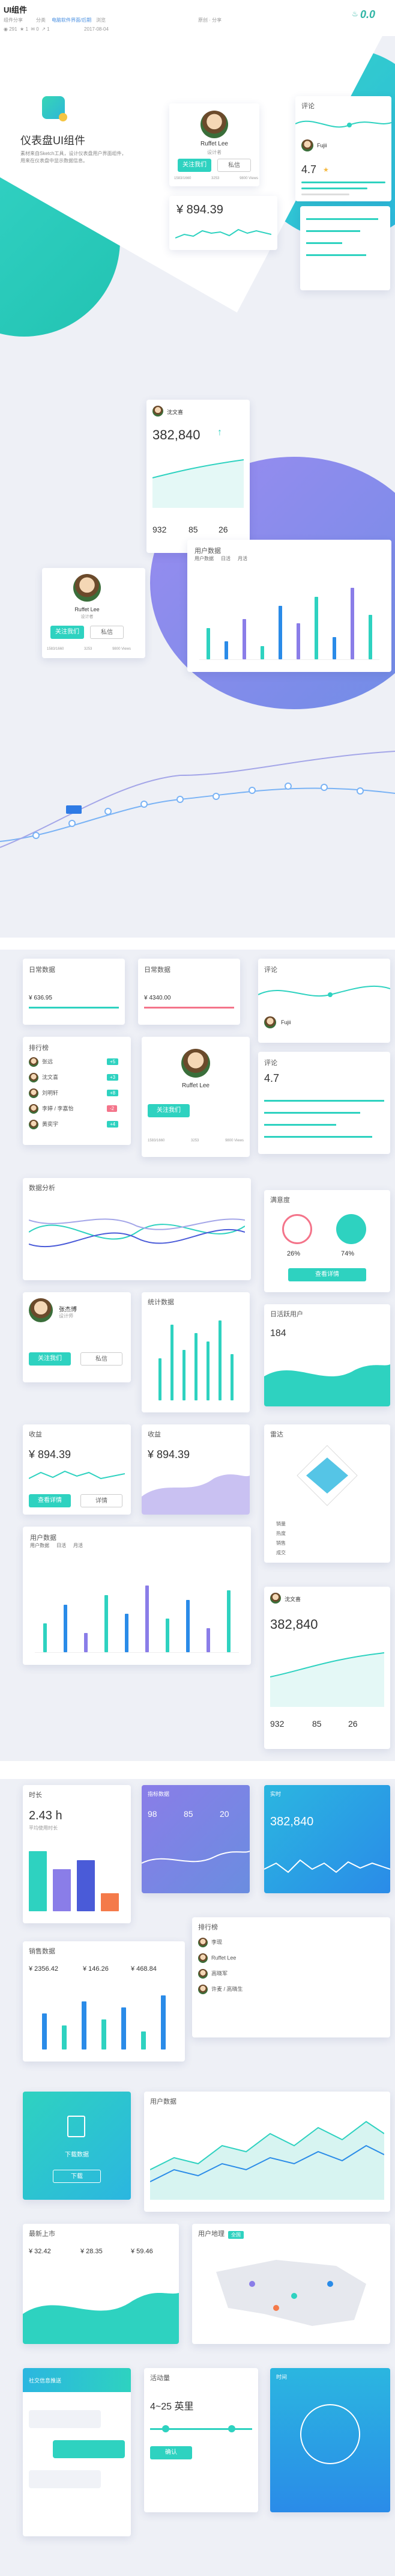  Describe the element at coordinates (101, 20) in the screenshot. I see `meta-views: 浏览` at that location.